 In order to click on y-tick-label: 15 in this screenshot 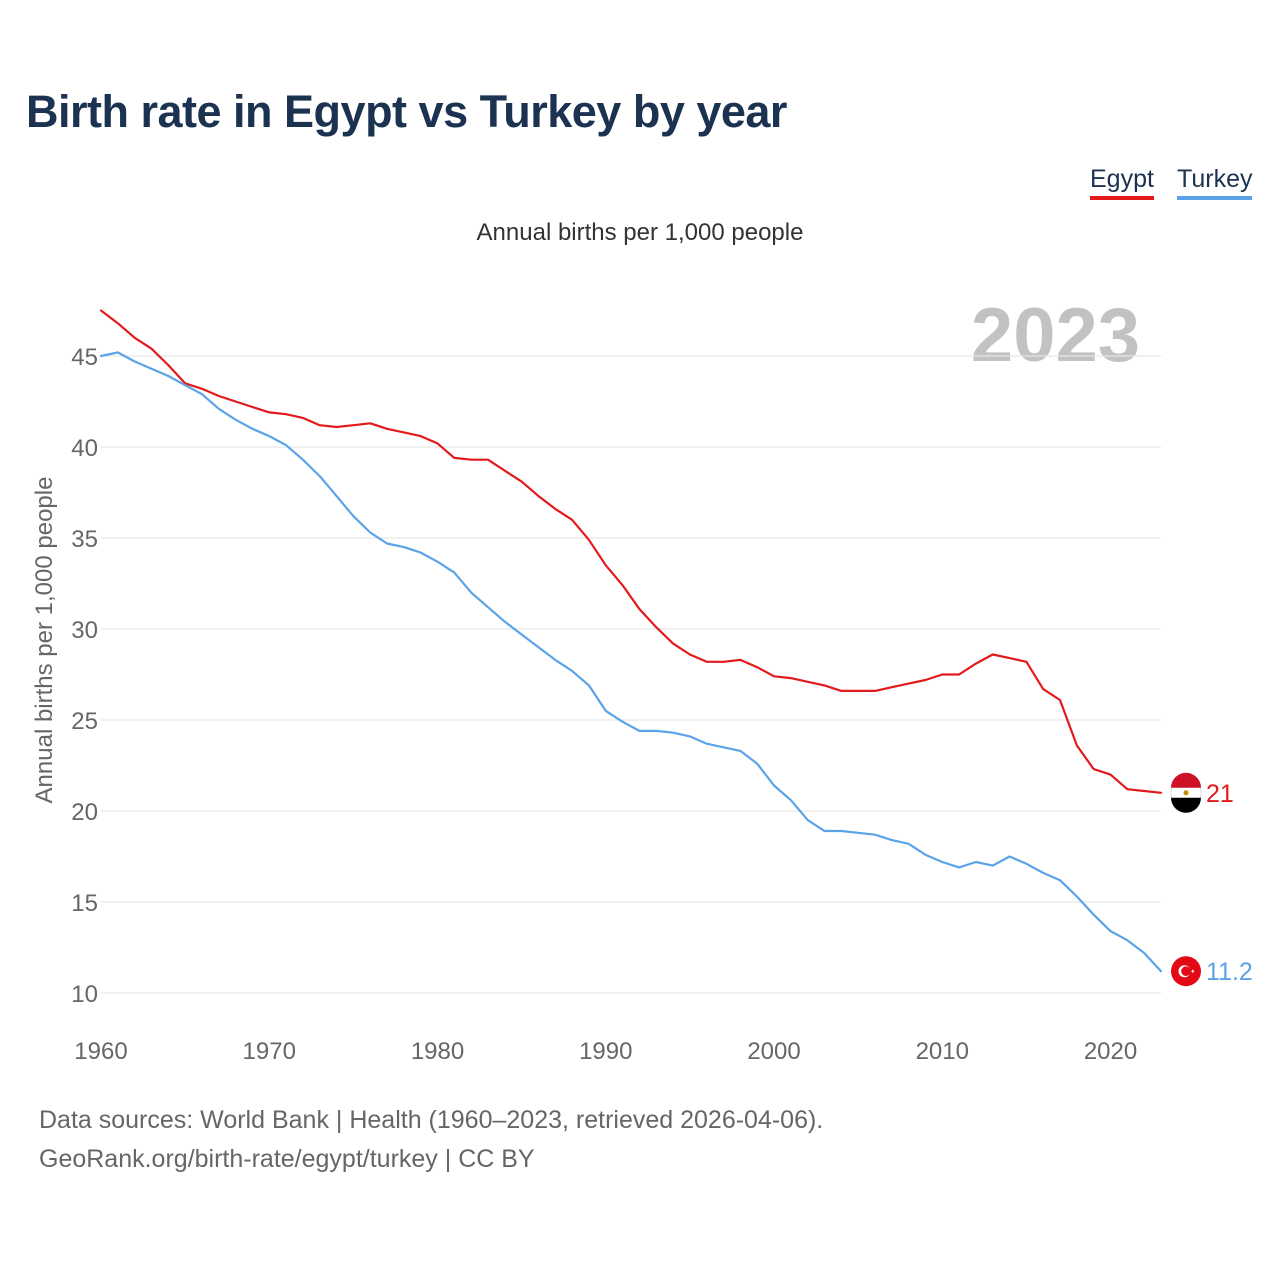, I will do `click(84, 903)`.